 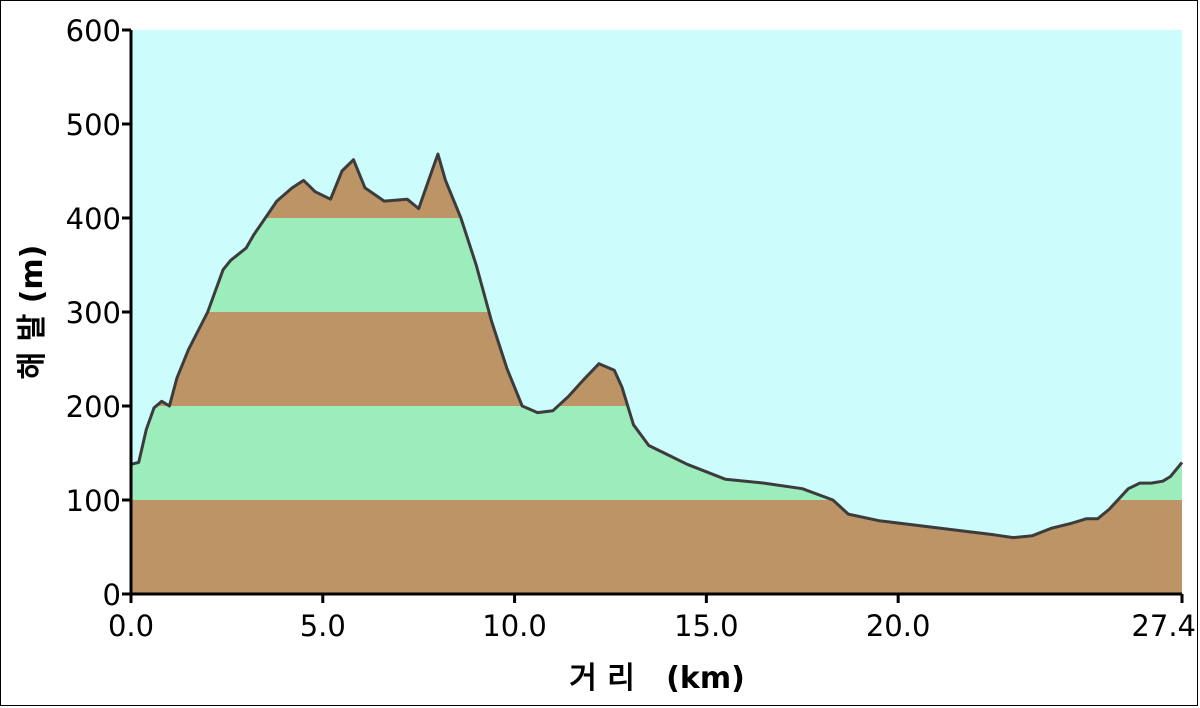 I want to click on y-tick-label: 100, so click(x=93, y=501).